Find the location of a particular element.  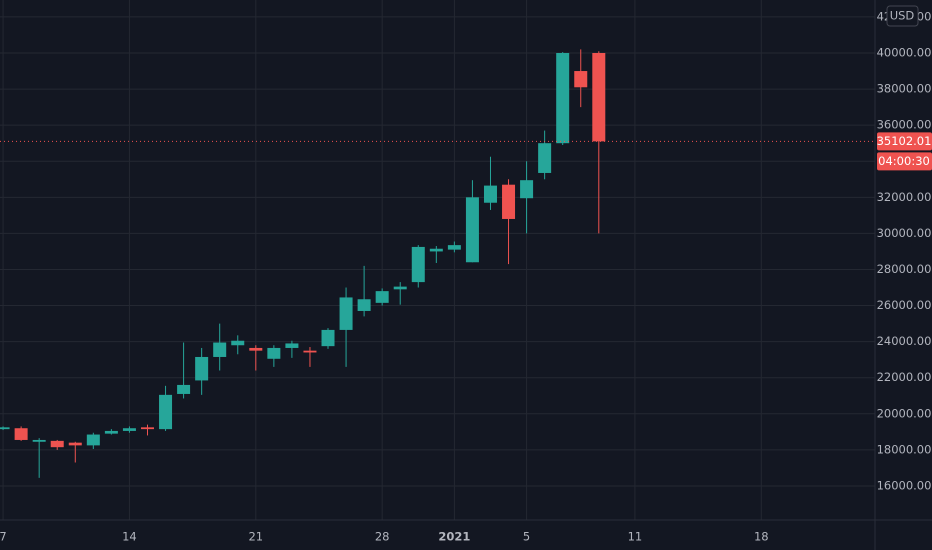

price-label-box is located at coordinates (904, 141).